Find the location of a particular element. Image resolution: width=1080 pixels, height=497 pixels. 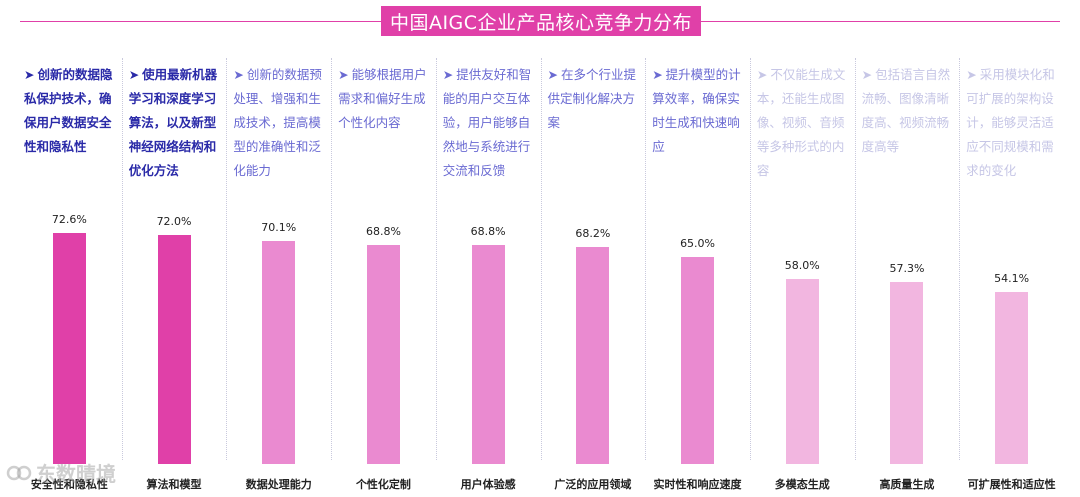

description-body: 能够根据用户需求和偏好生成个性化内容 is located at coordinates (382, 98).